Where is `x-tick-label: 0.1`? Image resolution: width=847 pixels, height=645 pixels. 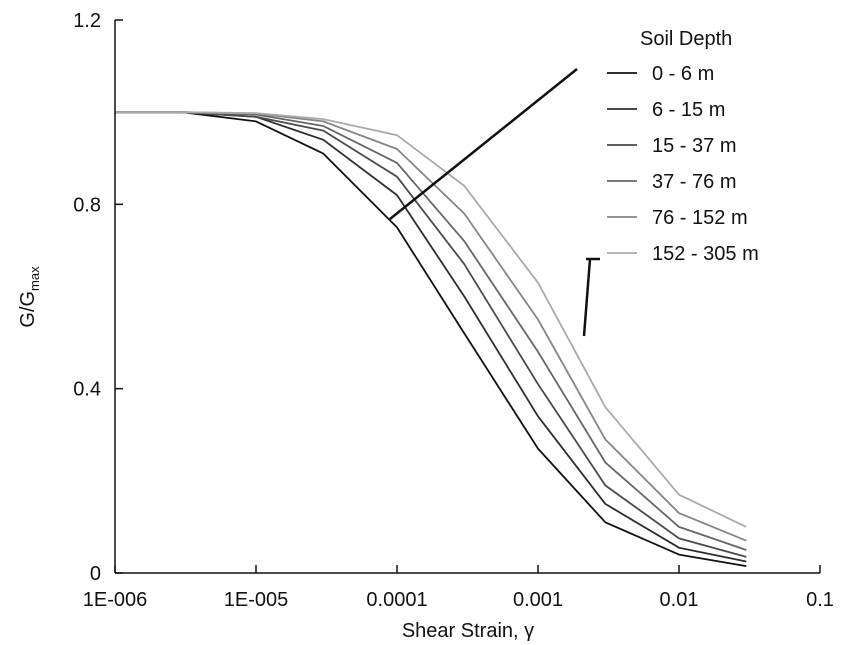 x-tick-label: 0.1 is located at coordinates (820, 600).